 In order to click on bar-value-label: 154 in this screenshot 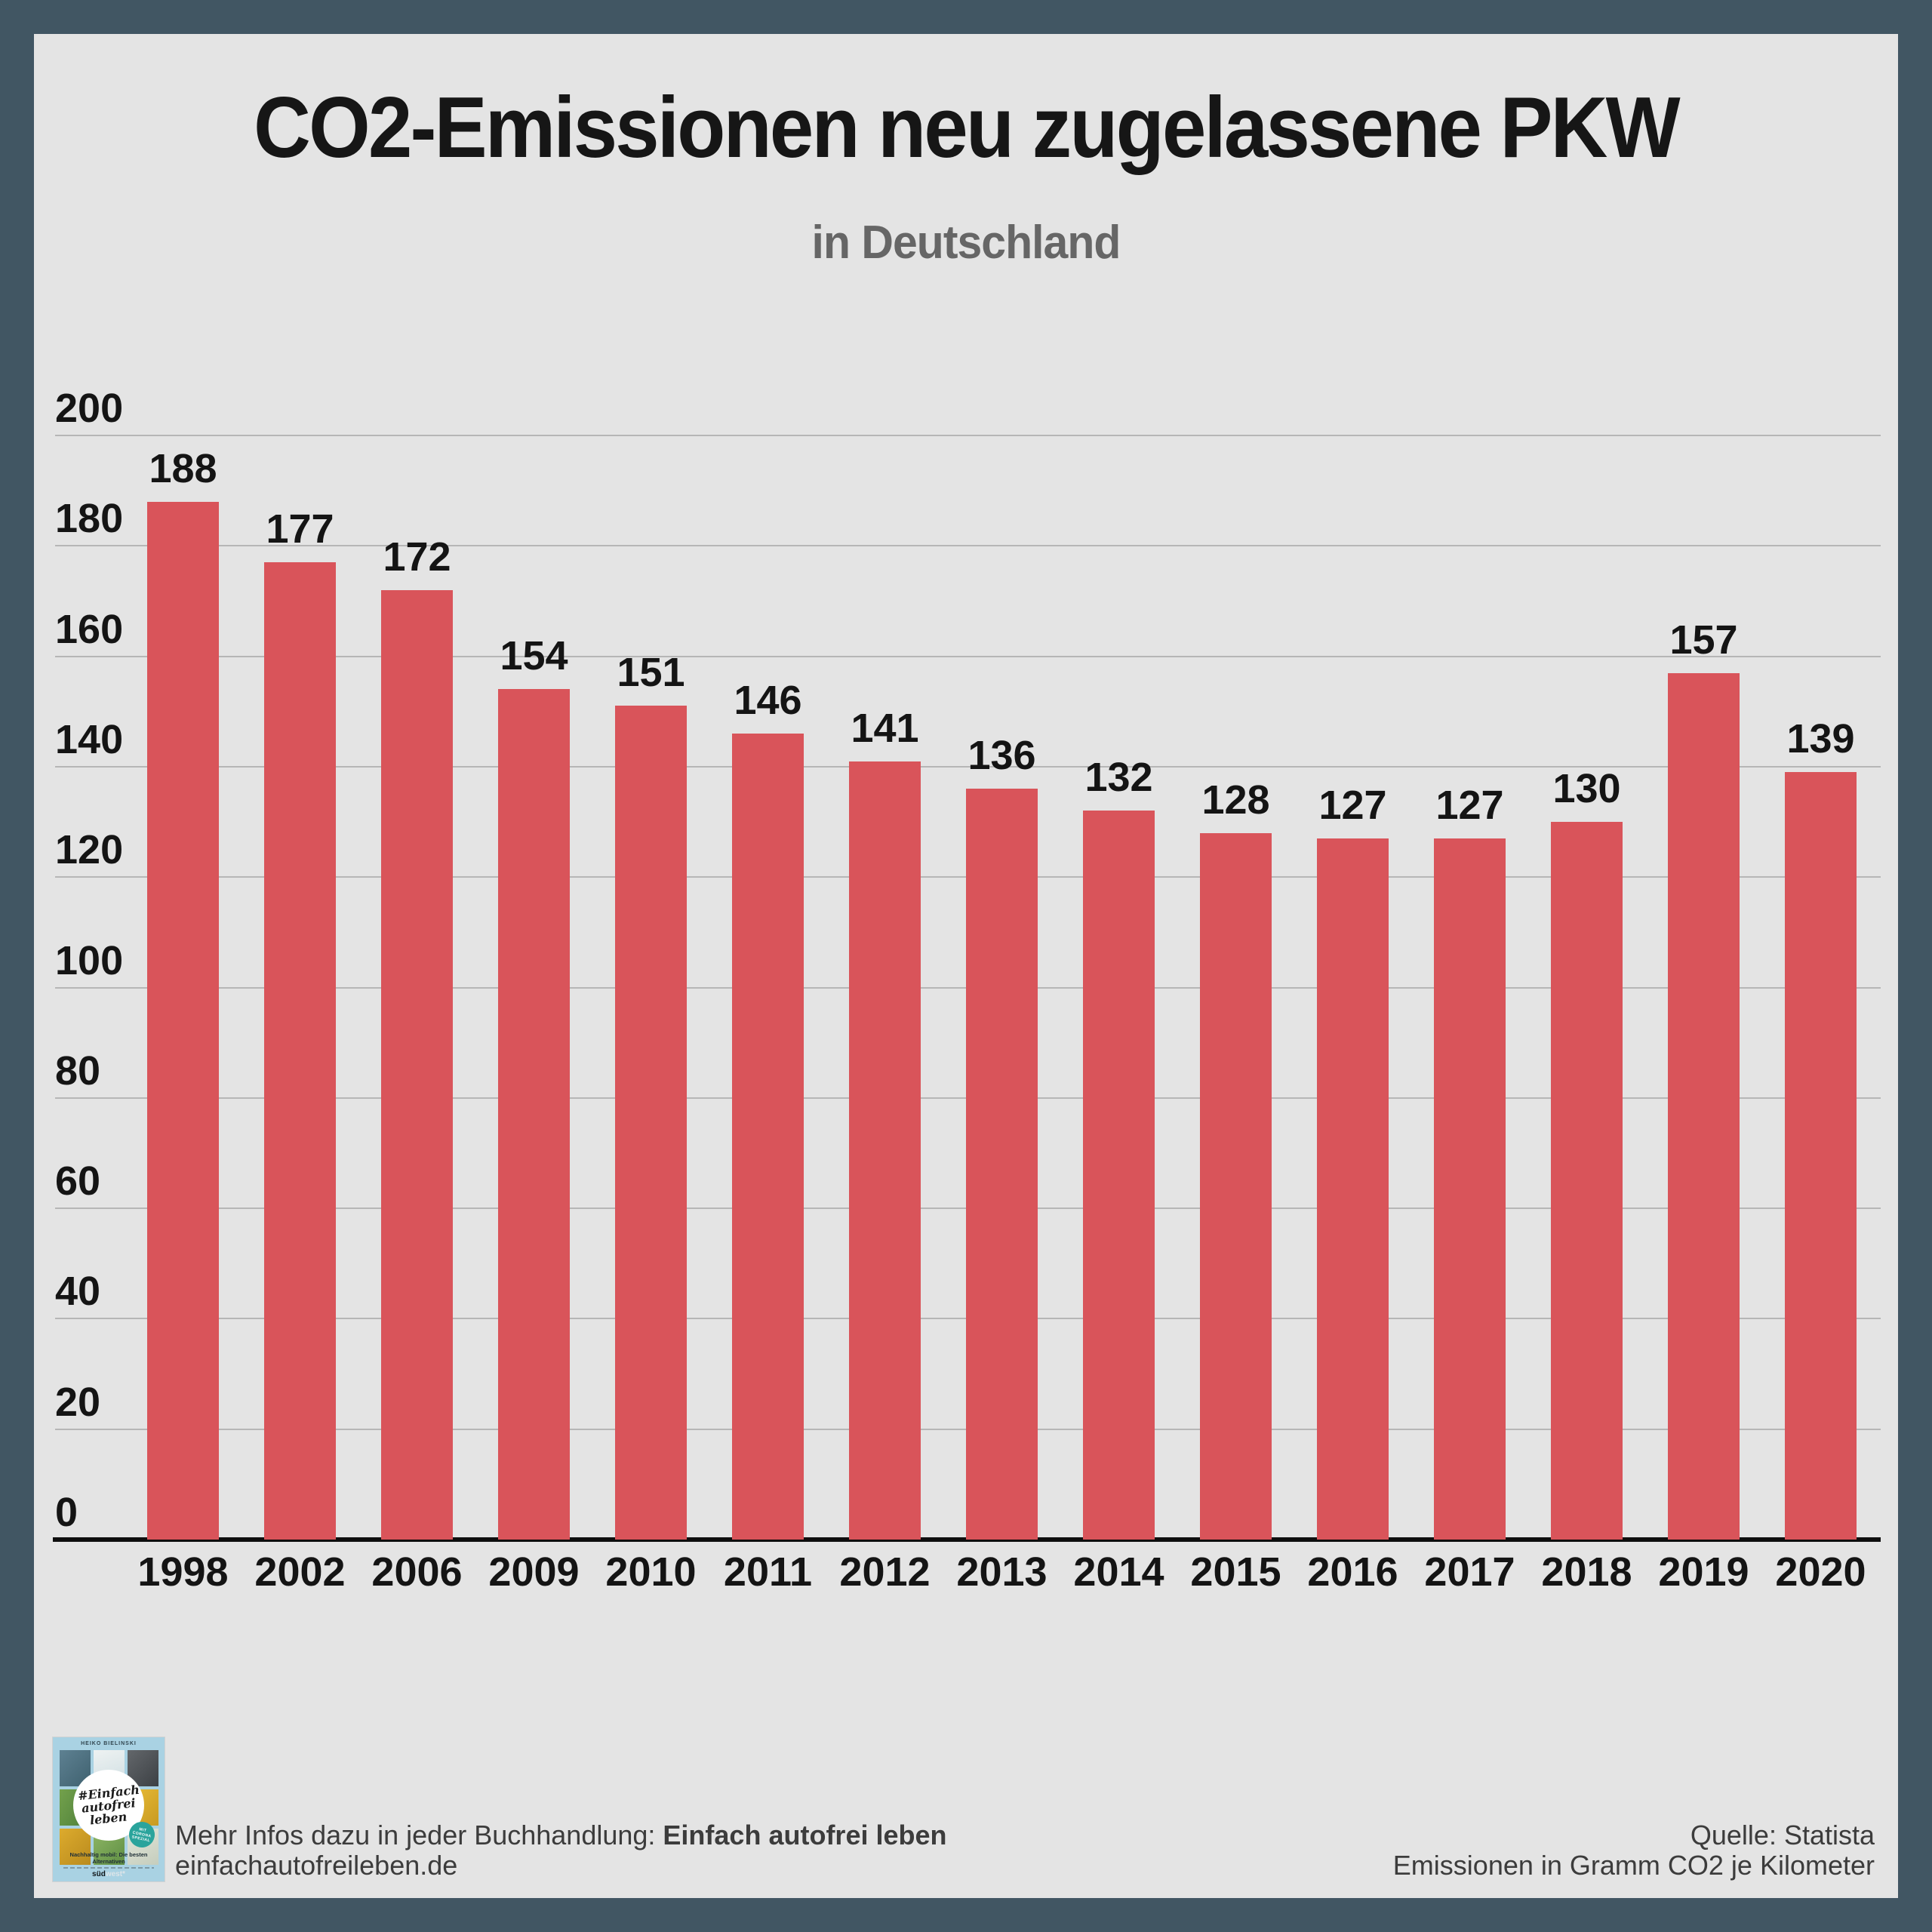, I will do `click(534, 656)`.